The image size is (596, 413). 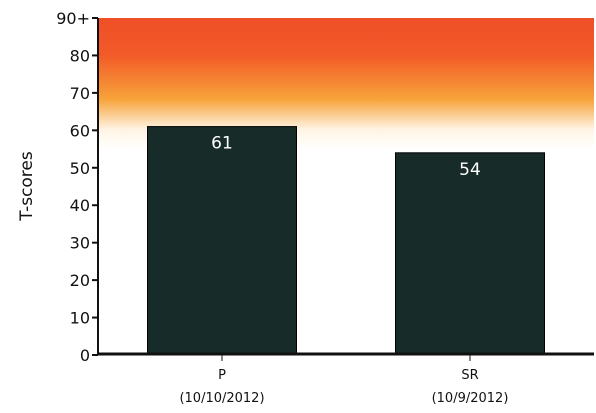 What do you see at coordinates (80, 168) in the screenshot?
I see `y-tick-label: 50` at bounding box center [80, 168].